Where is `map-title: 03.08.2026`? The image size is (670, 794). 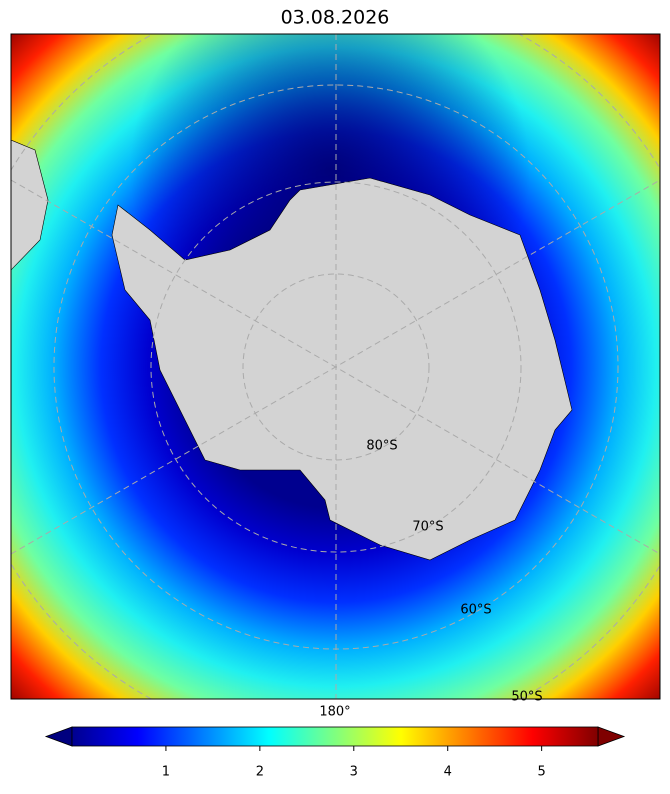 map-title: 03.08.2026 is located at coordinates (335, 18).